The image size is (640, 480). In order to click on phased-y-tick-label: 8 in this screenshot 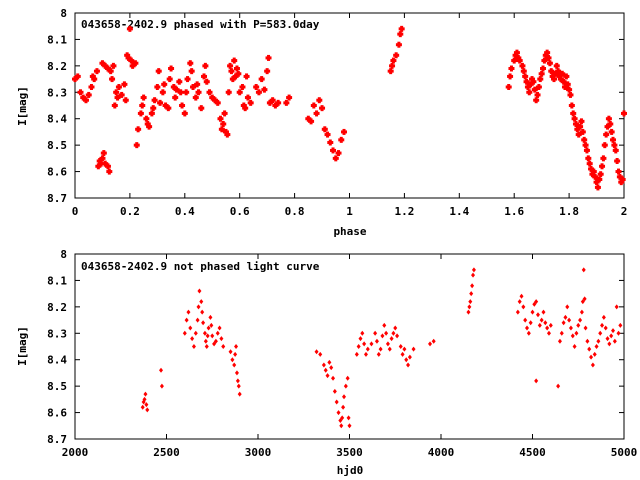, I will do `click(63, 13)`.